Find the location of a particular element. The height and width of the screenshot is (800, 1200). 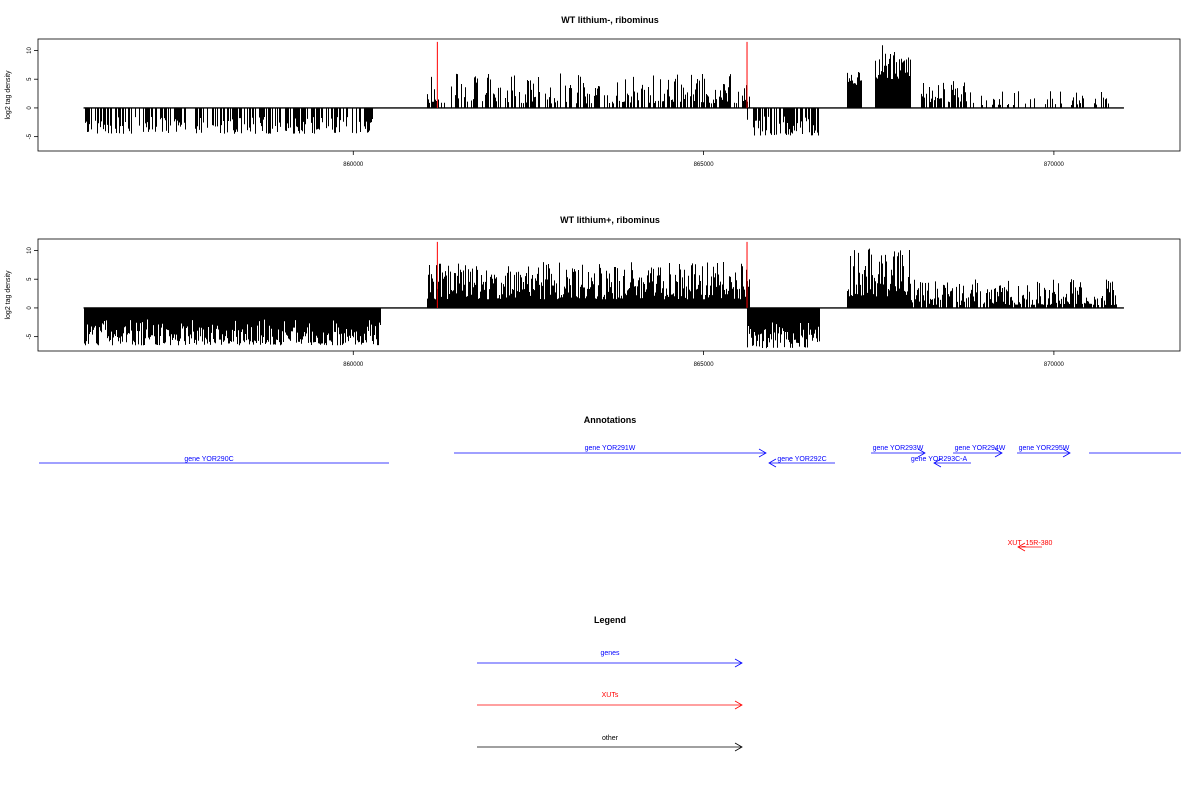

gene-label: gene YOR295W is located at coordinates (1044, 448).